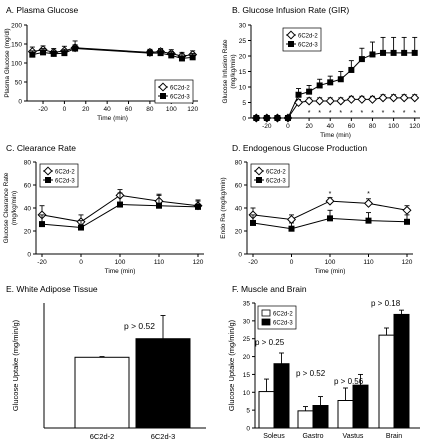 This screenshot has height=440, width=427. Describe the element at coordinates (386, 303) in the screenshot. I see `p-value-label: p > 0.18` at that location.